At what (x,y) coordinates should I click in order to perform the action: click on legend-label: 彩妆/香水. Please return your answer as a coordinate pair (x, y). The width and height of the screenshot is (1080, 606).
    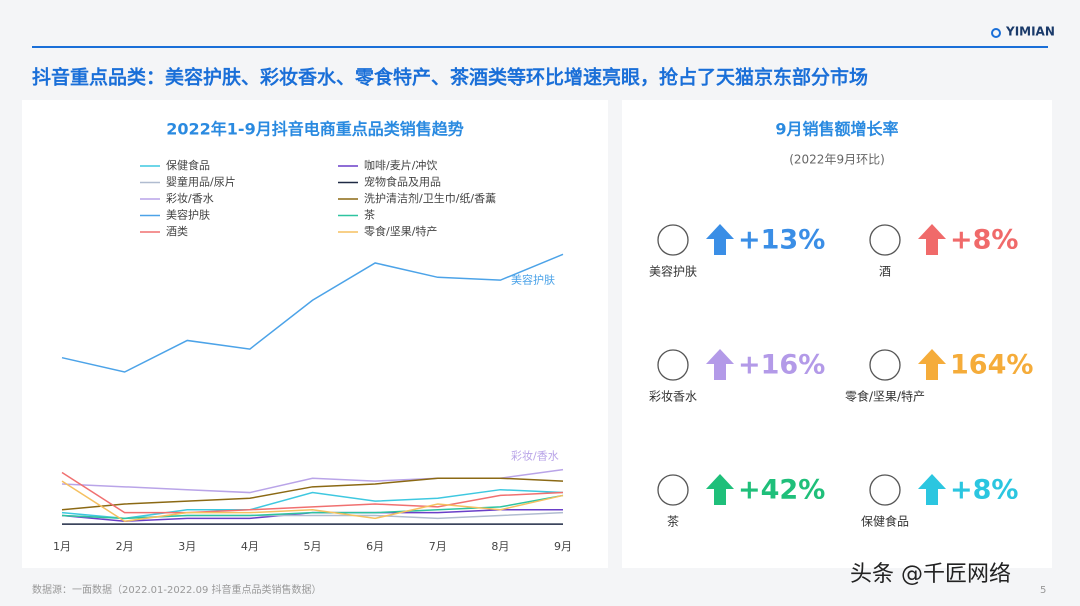
    Looking at the image, I should click on (190, 198).